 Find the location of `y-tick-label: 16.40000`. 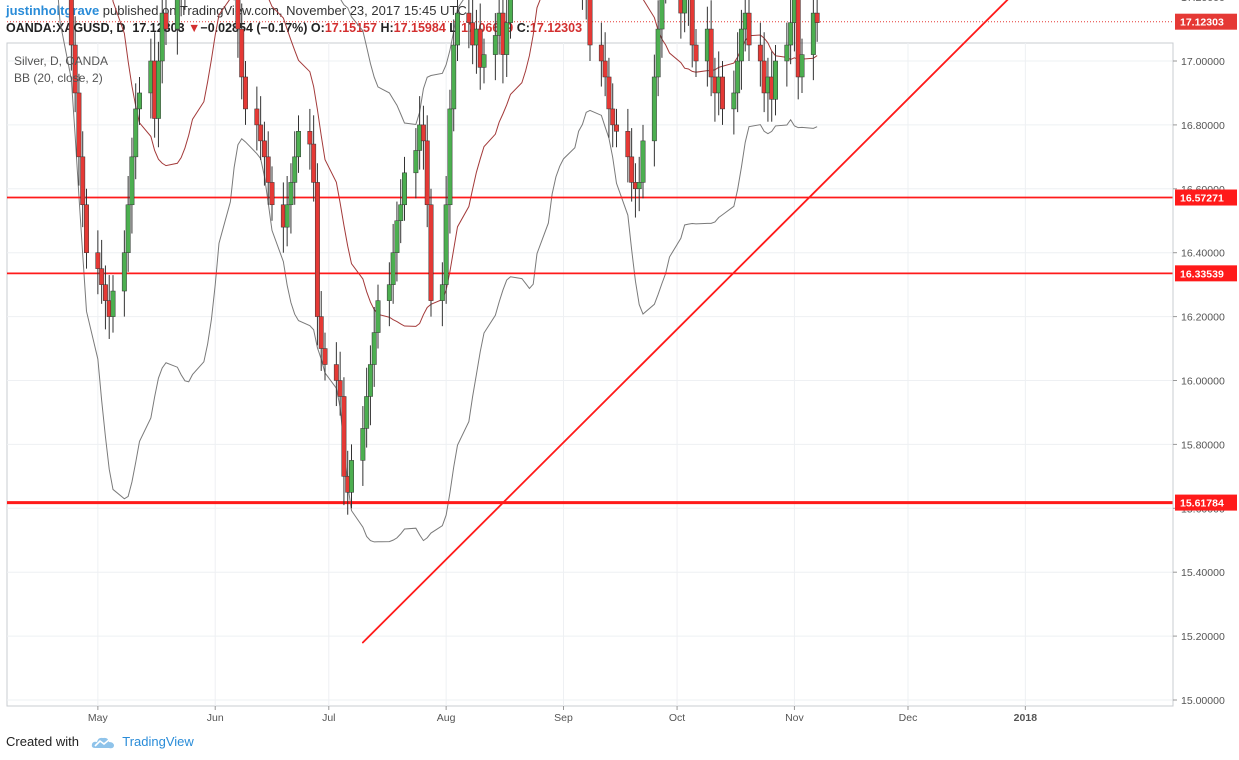

y-tick-label: 16.40000 is located at coordinates (1203, 254).